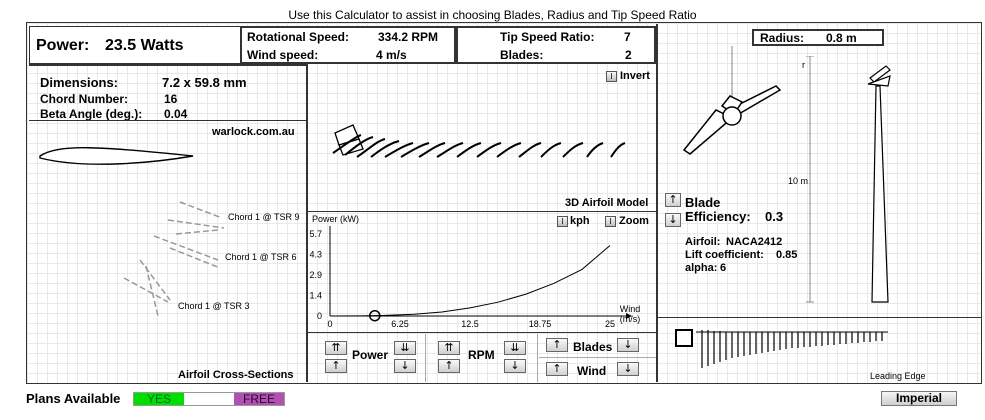  I want to click on efficiency-value: 0.3, so click(774, 216).